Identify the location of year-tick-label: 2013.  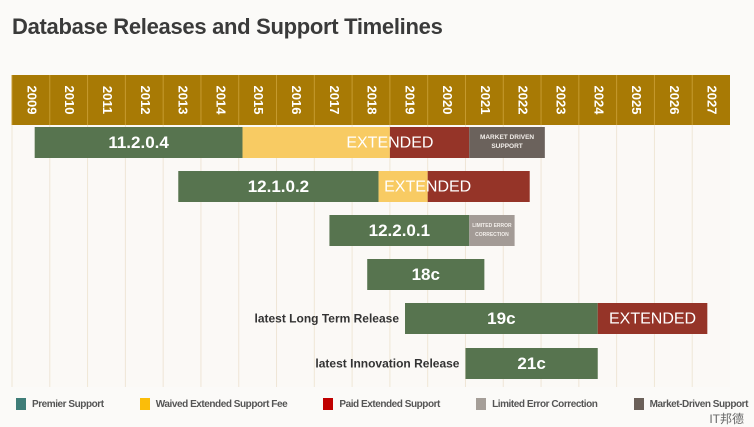
(183, 100).